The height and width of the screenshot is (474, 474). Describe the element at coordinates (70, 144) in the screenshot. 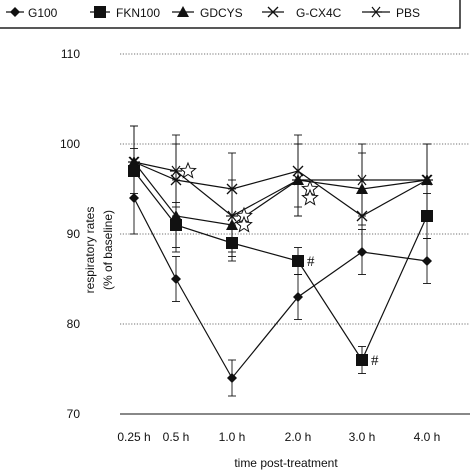

I see `y-tick-100: 100` at that location.